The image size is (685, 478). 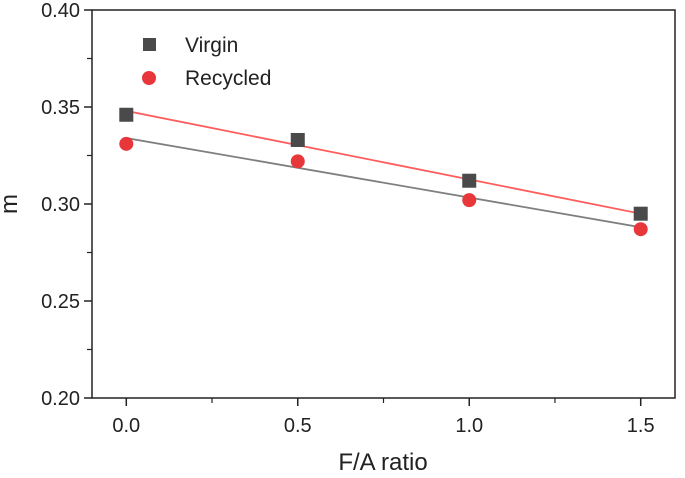 I want to click on y-tick-label: 0.35, so click(x=60, y=108).